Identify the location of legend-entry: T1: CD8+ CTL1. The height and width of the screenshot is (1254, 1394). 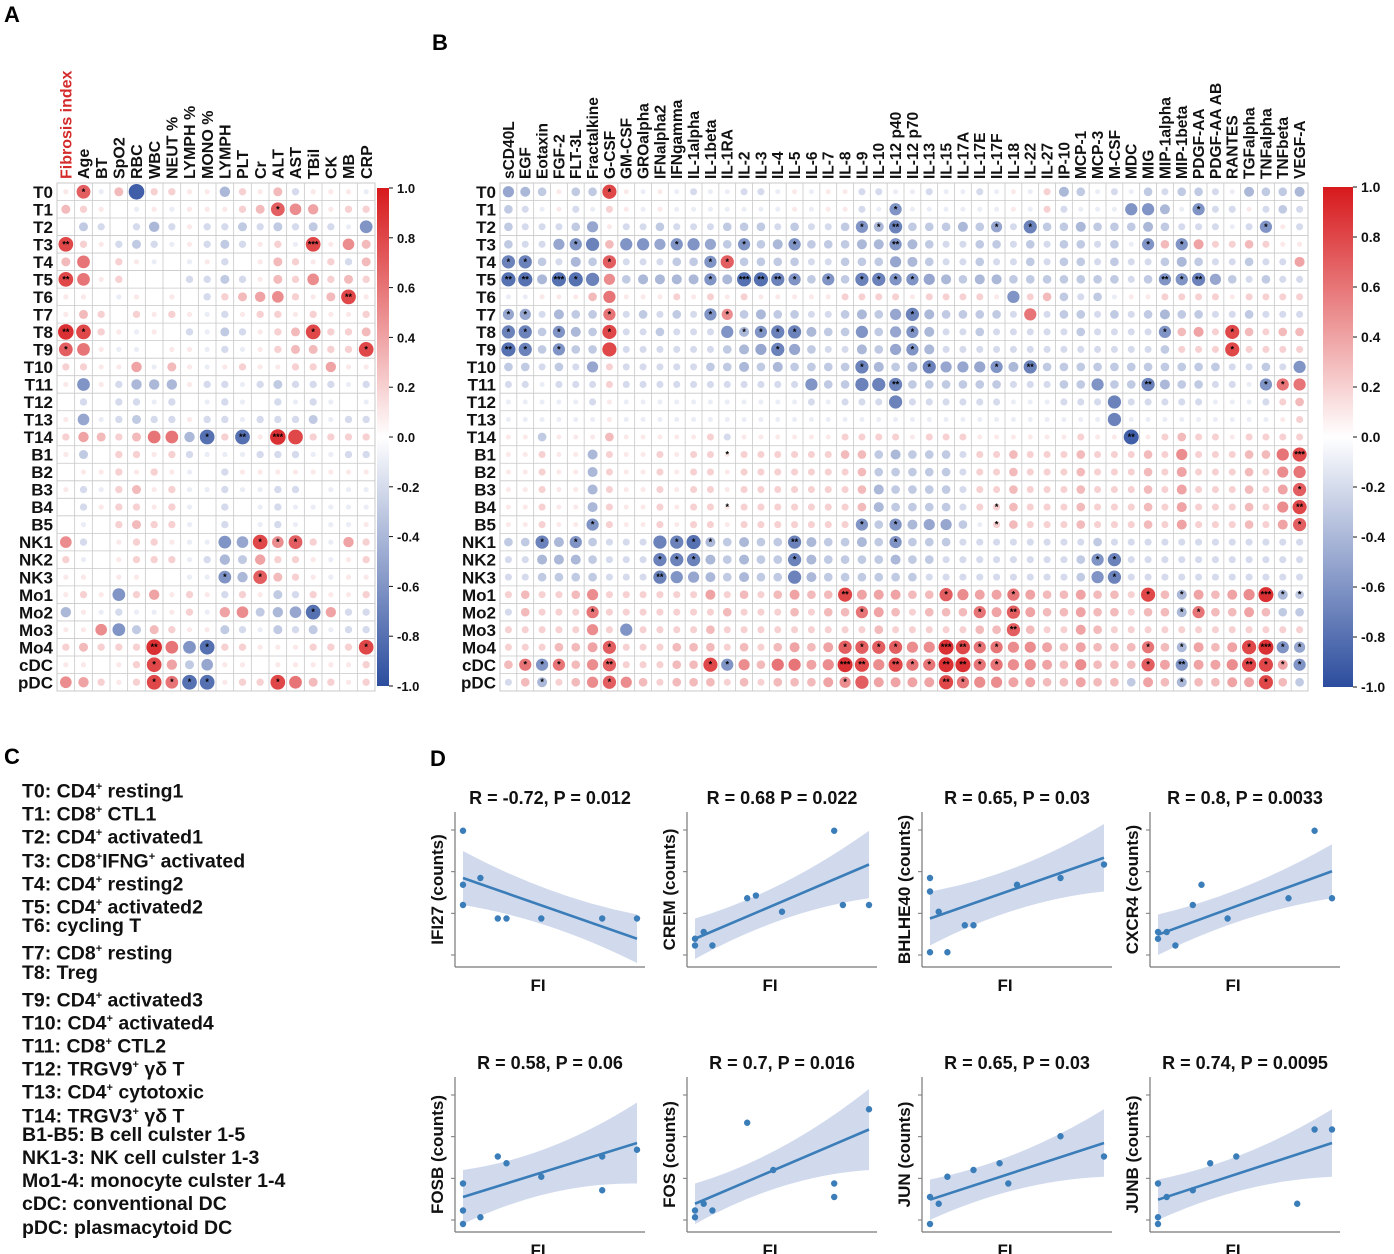
(217, 812).